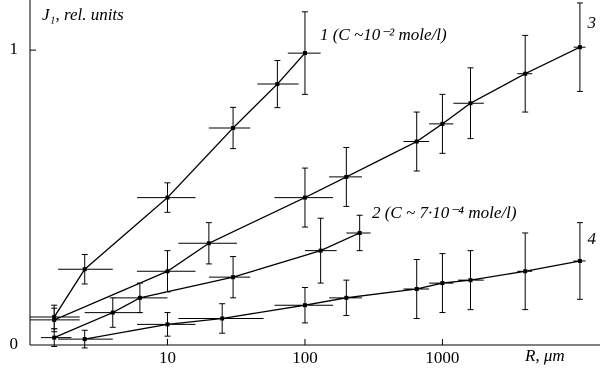 The width and height of the screenshot is (605, 372). Describe the element at coordinates (14, 343) in the screenshot. I see `y-tick-label: 0` at that location.